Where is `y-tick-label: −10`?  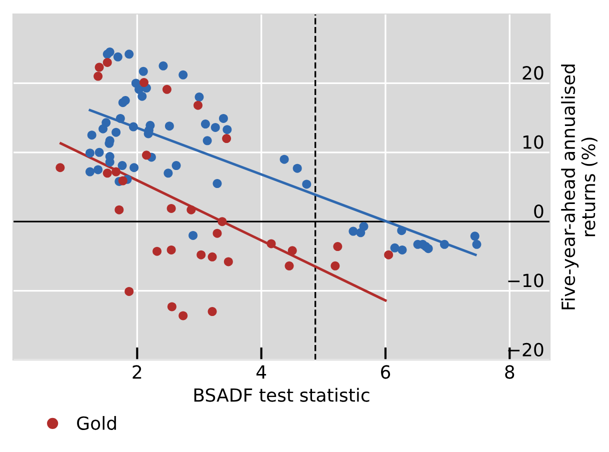 y-tick-label: −10 is located at coordinates (526, 281).